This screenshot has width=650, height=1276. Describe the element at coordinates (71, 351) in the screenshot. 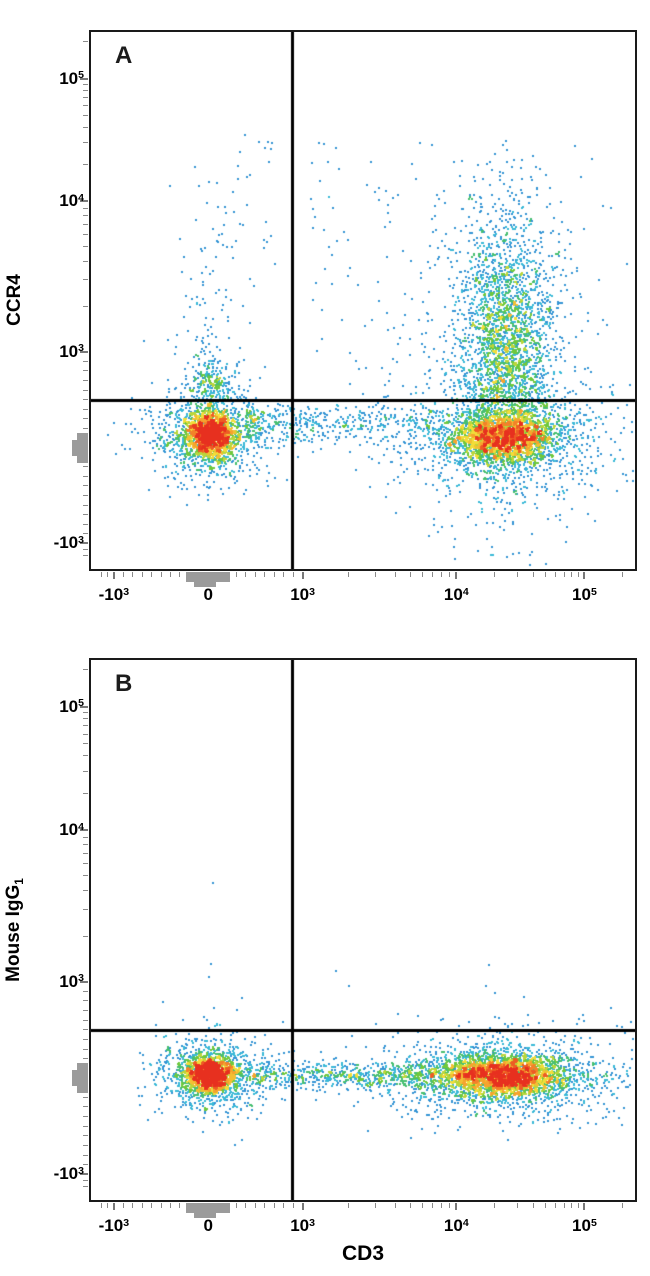

I see `y-axis-tick-label: 10³` at that location.